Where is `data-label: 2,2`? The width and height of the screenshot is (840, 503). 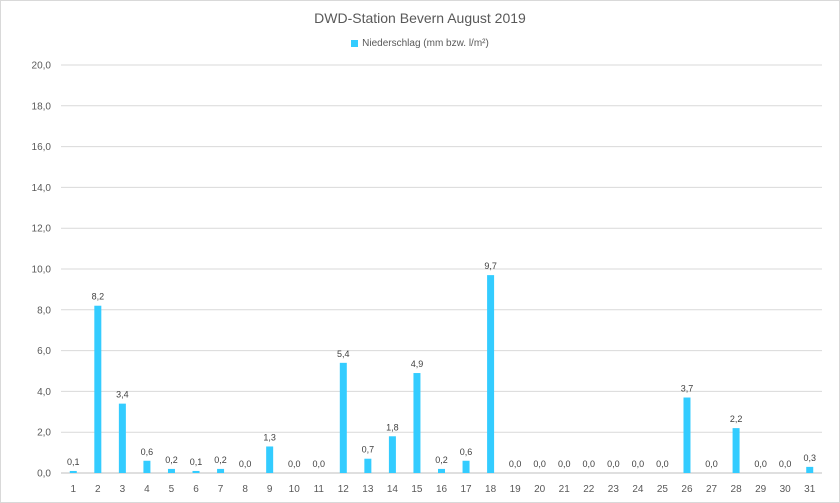 data-label: 2,2 is located at coordinates (736, 419).